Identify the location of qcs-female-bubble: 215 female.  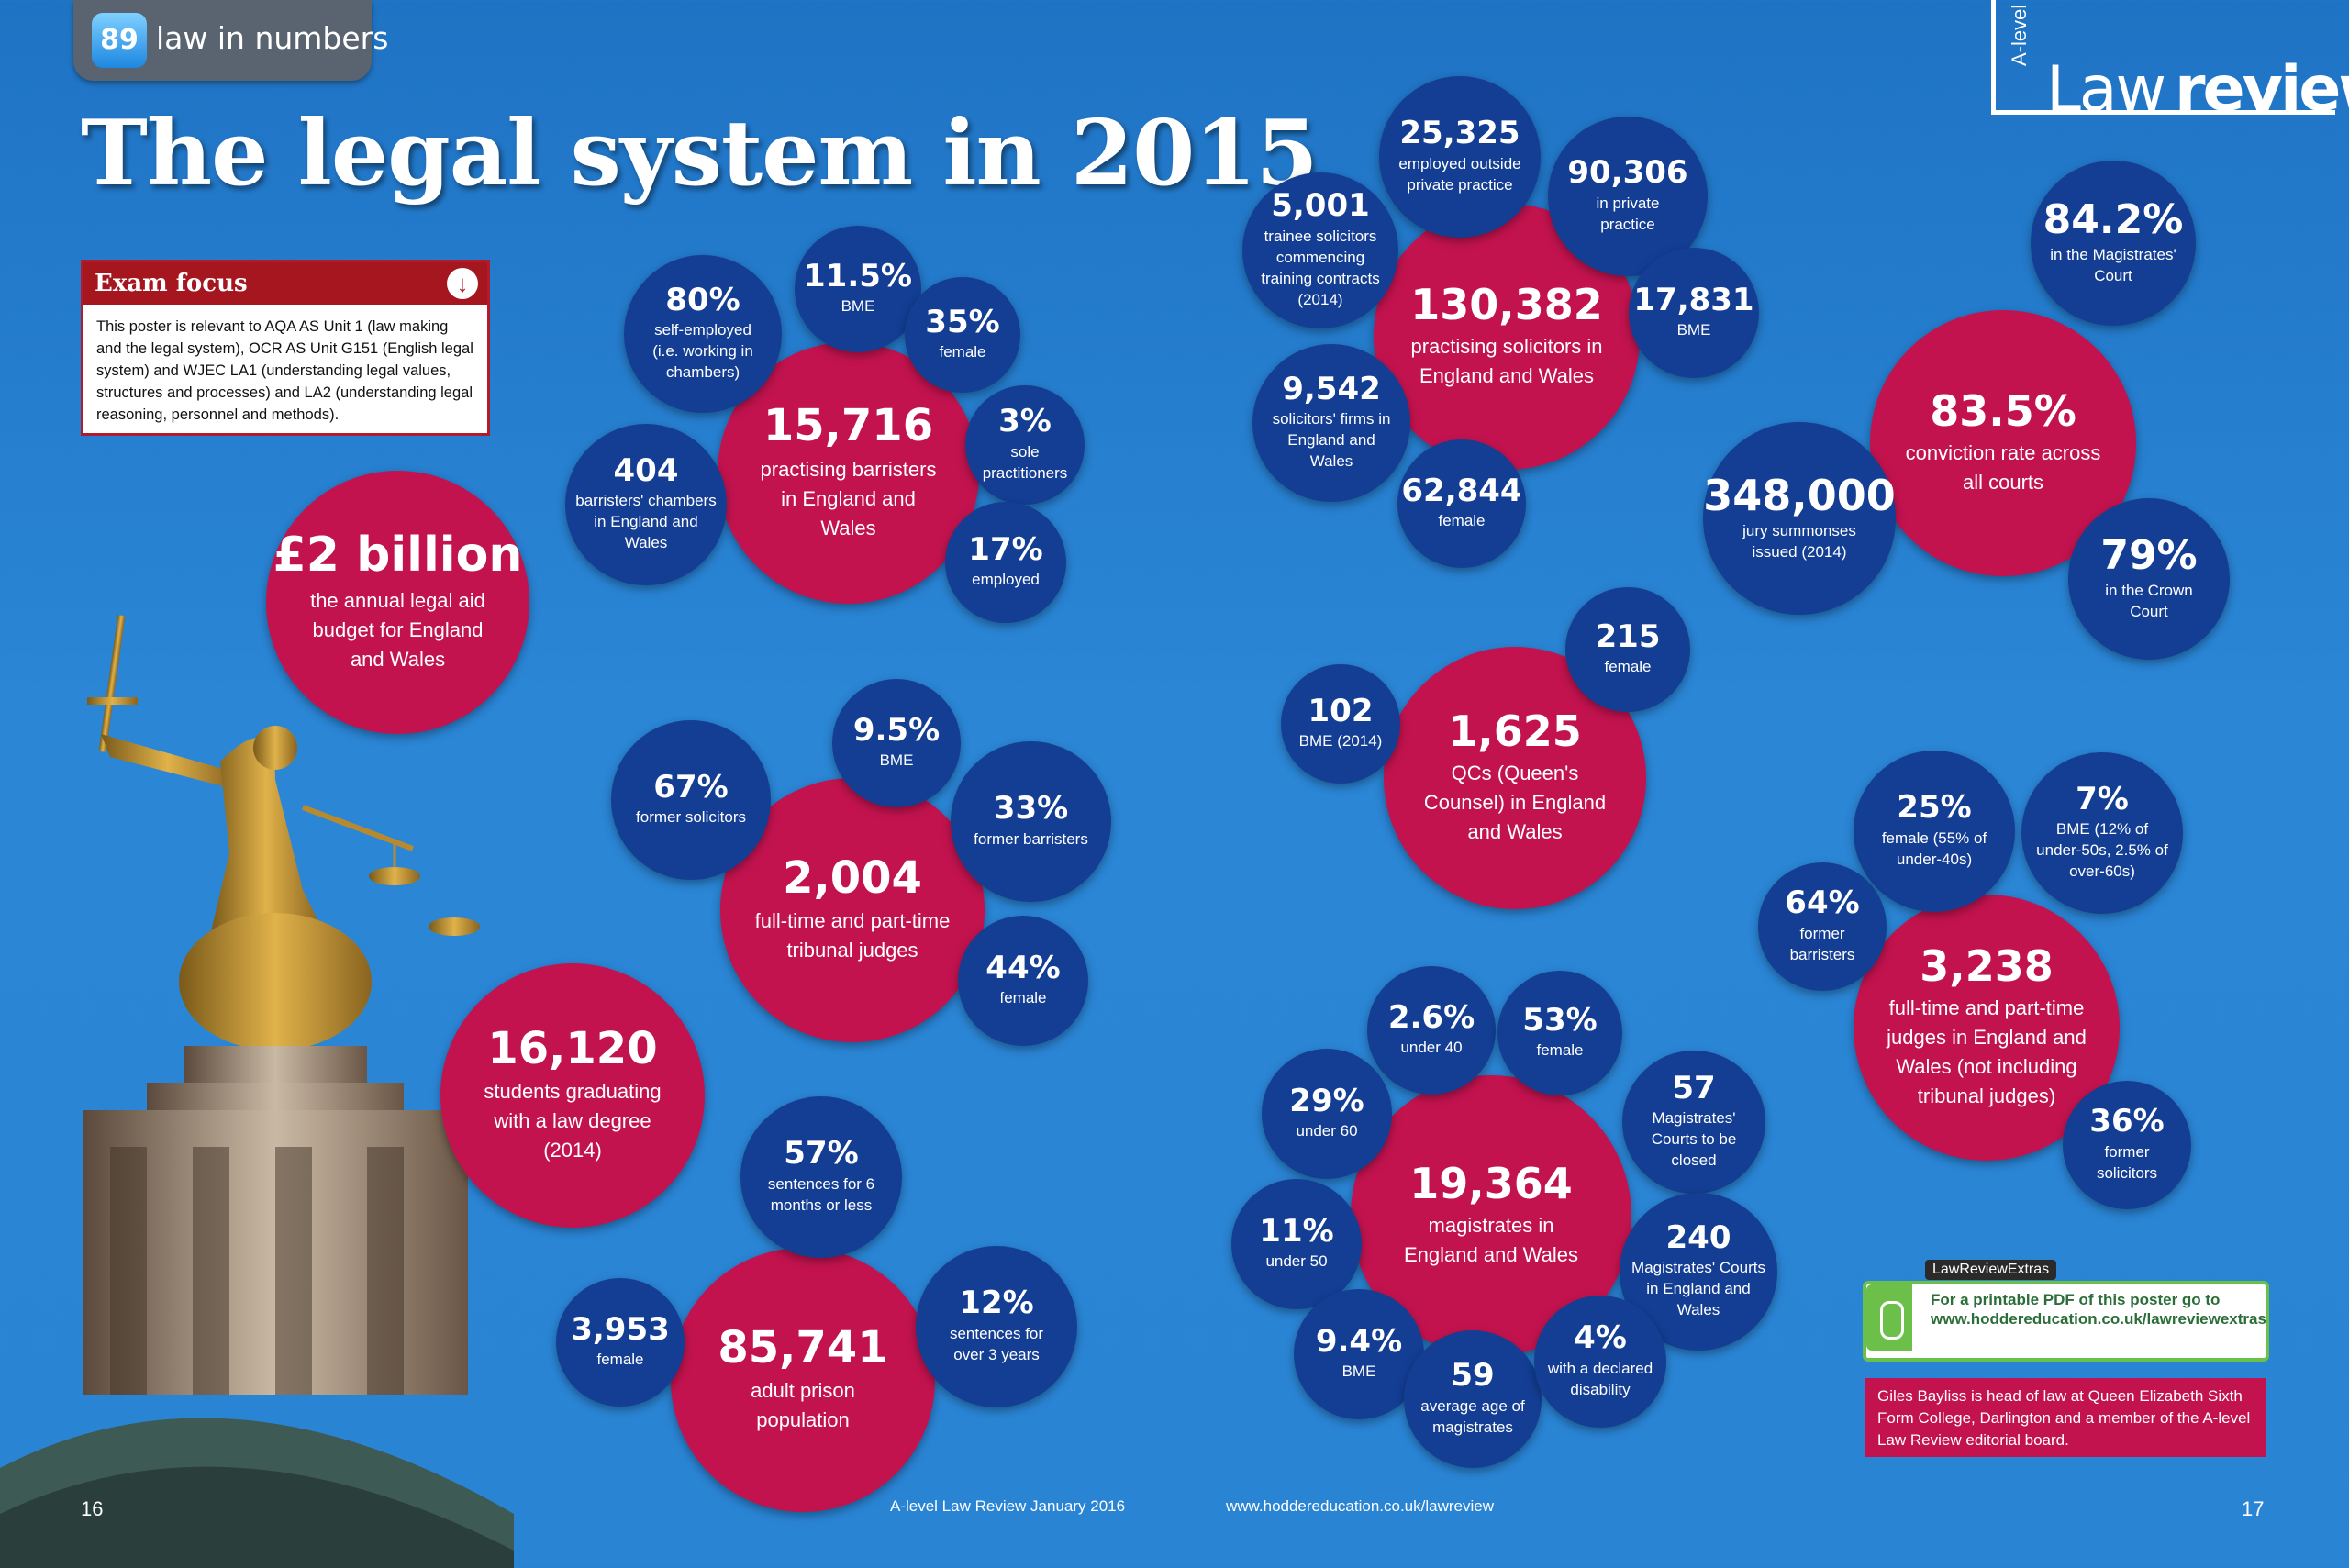
(1627, 649).